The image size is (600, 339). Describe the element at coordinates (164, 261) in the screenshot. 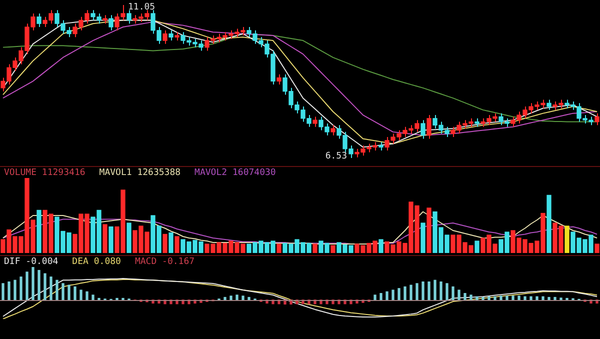

I see `text: MACD -0.167` at that location.